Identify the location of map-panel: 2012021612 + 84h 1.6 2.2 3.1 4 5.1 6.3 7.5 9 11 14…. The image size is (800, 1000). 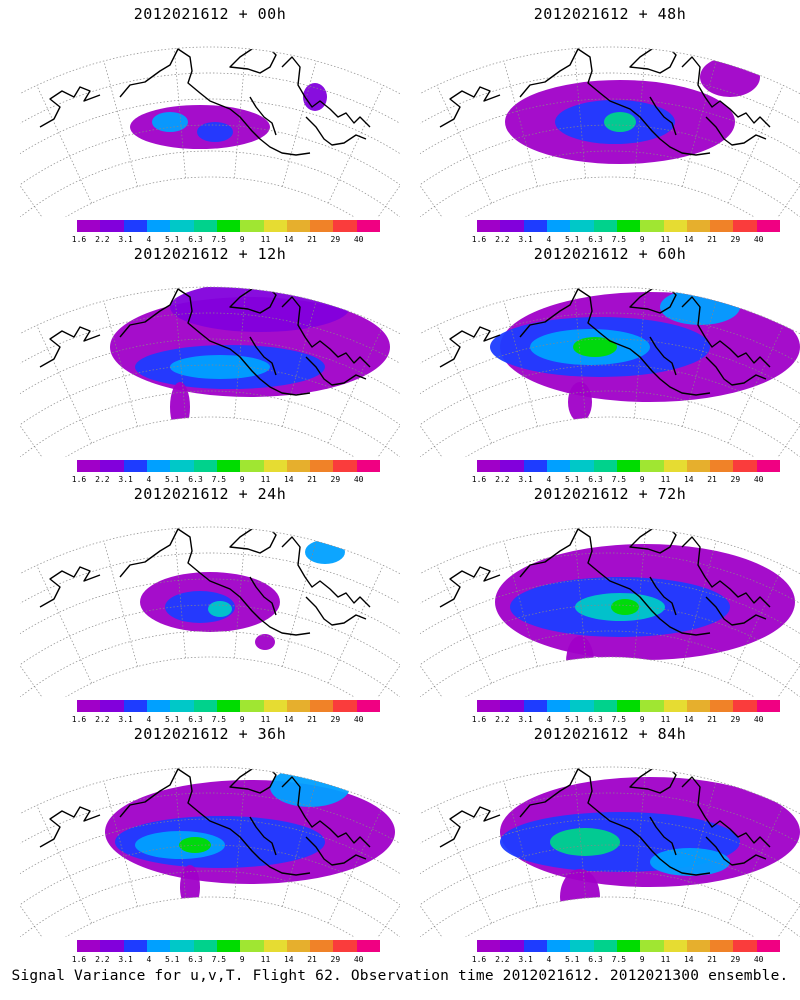
(610, 845).